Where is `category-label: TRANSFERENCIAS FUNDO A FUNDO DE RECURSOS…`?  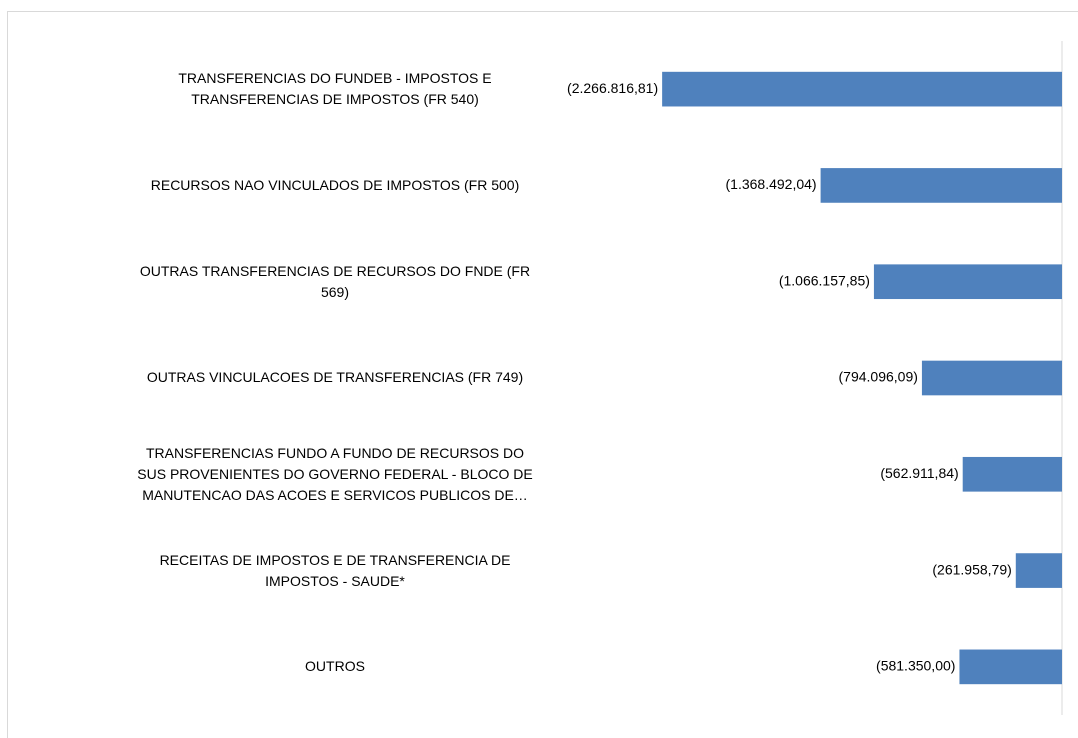 category-label: TRANSFERENCIAS FUNDO A FUNDO DE RECURSOS… is located at coordinates (335, 473).